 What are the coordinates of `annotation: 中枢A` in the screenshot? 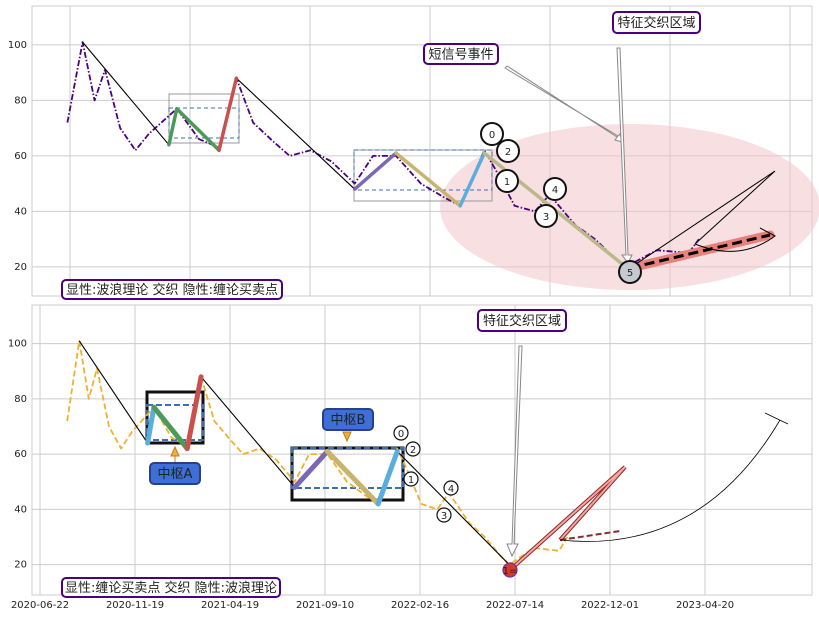 It's located at (175, 474).